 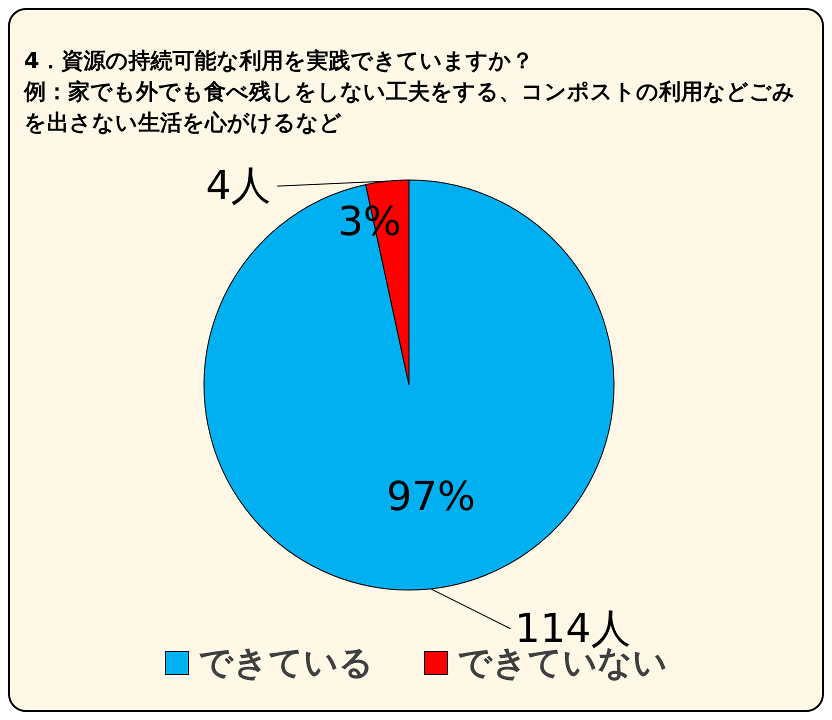 What do you see at coordinates (239, 186) in the screenshot?
I see `data-label: 4人` at bounding box center [239, 186].